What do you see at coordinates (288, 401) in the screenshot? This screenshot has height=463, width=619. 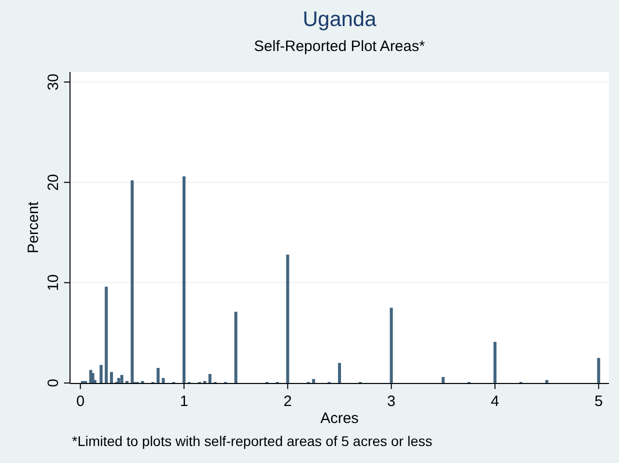 I see `x-tick-label: 2` at bounding box center [288, 401].